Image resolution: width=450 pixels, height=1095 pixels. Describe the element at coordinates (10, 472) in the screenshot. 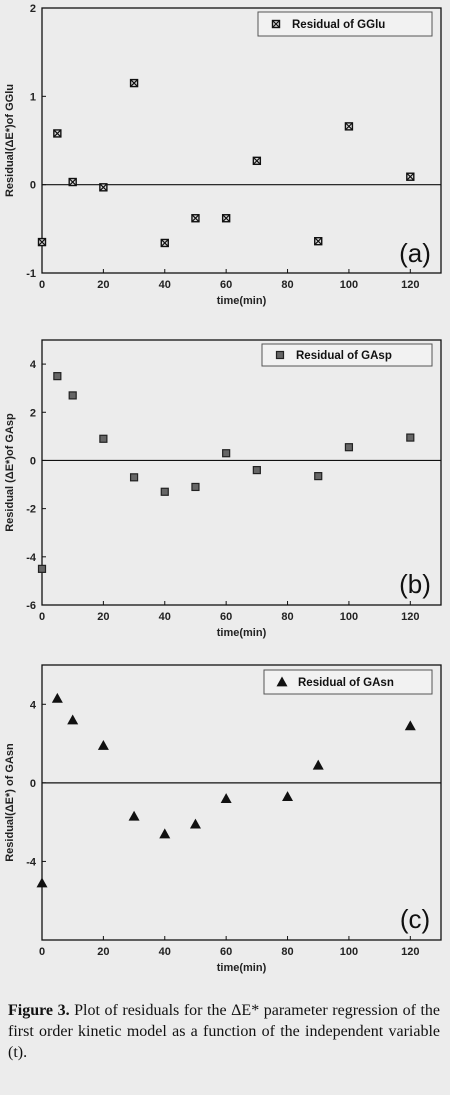

I see `y-axis-label: Residual (ΔE*)of GAsp` at that location.